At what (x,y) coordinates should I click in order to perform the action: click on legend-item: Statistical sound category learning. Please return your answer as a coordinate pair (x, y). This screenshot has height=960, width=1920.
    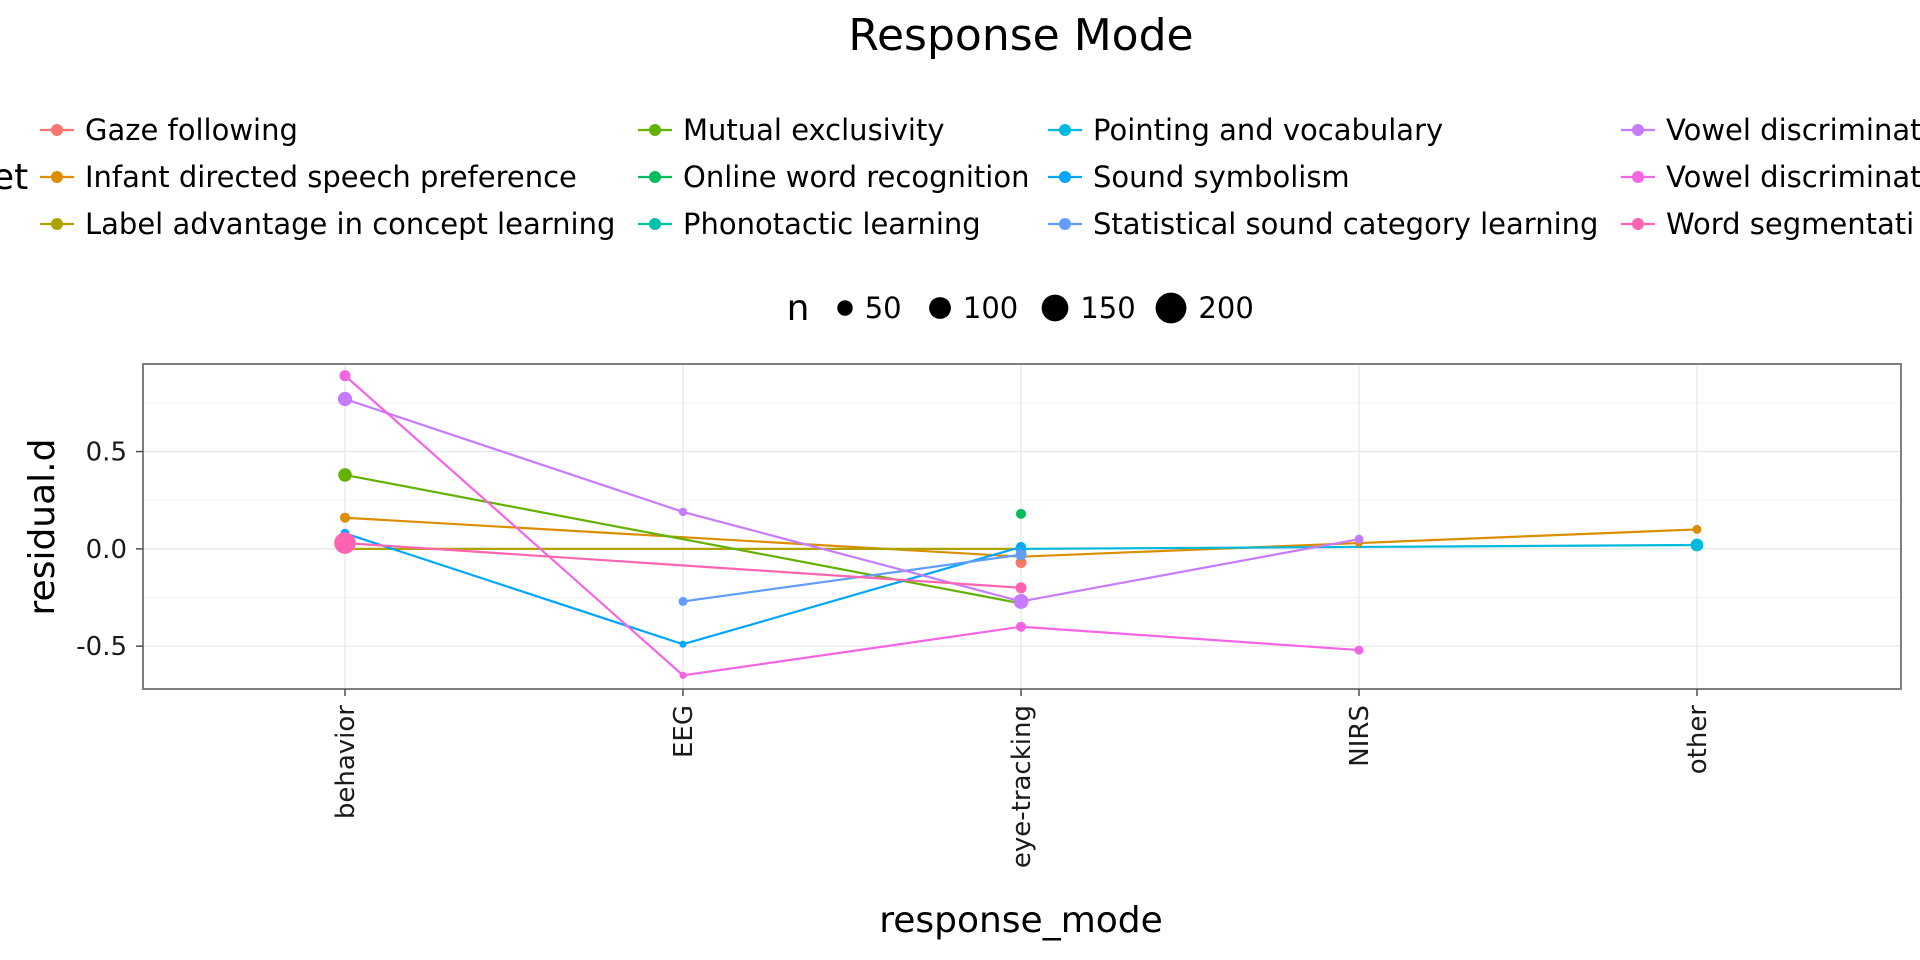
    Looking at the image, I should click on (1323, 224).